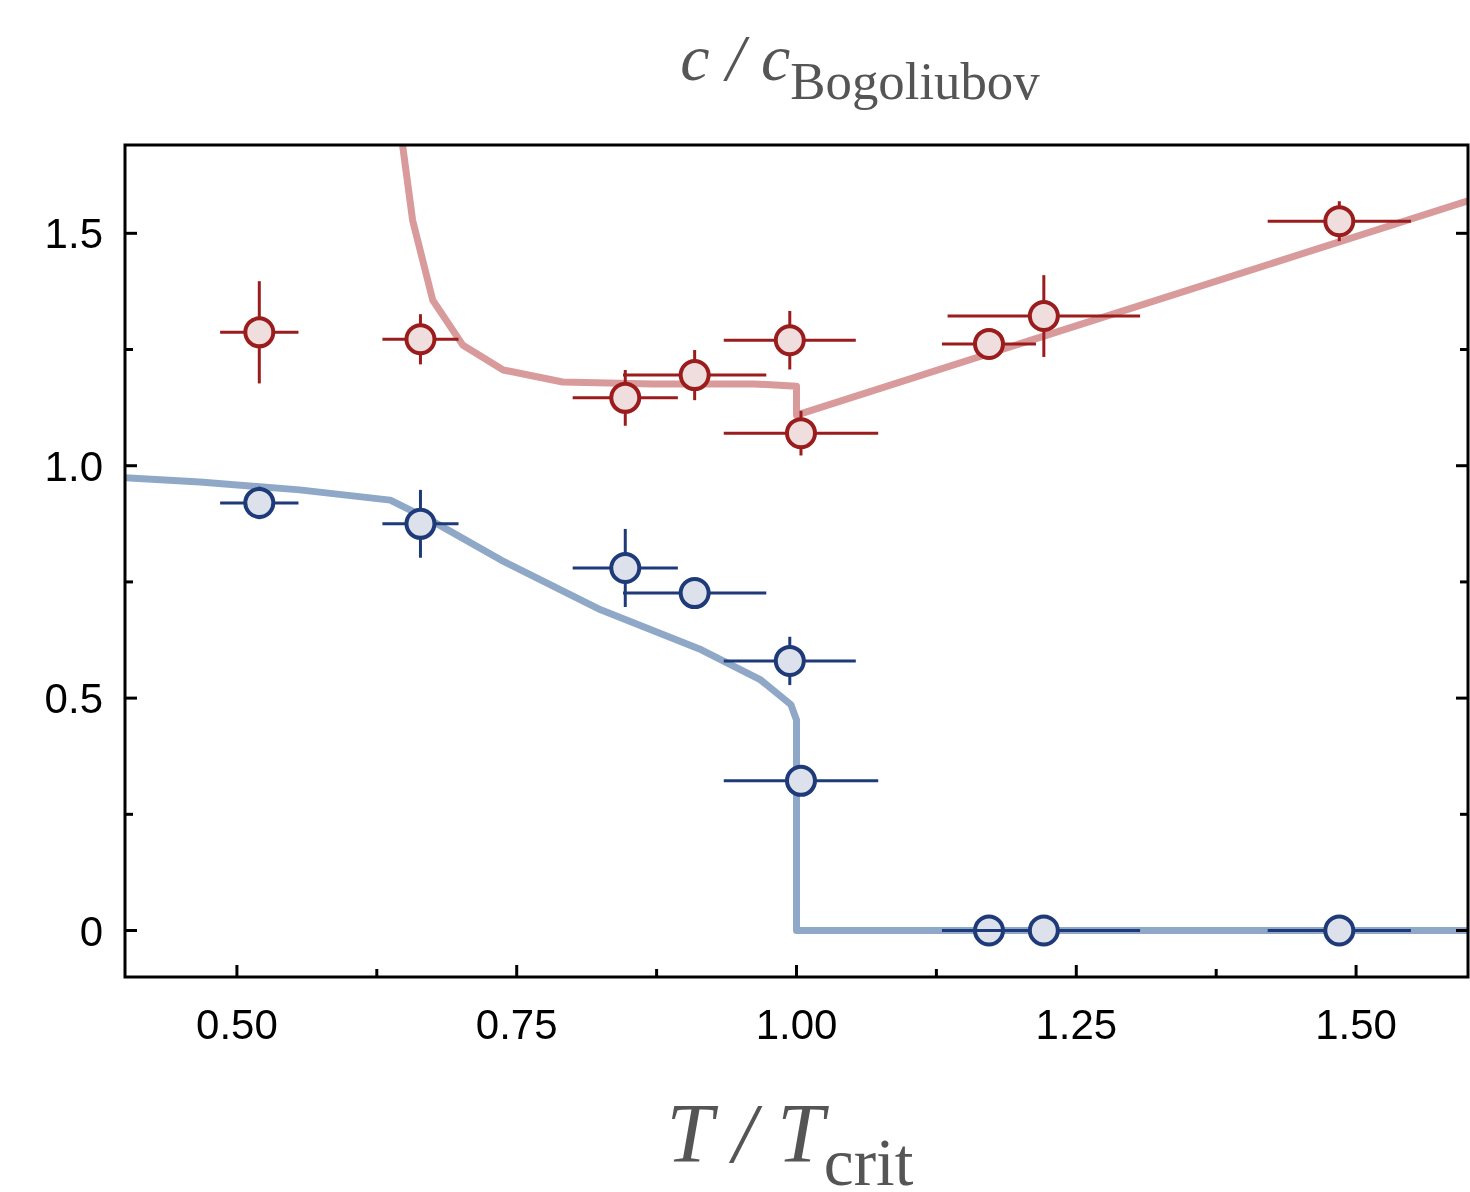 This screenshot has height=1192, width=1470. What do you see at coordinates (860, 65) in the screenshot?
I see `chart-title: c / c$_{Bogoliubov}$` at bounding box center [860, 65].